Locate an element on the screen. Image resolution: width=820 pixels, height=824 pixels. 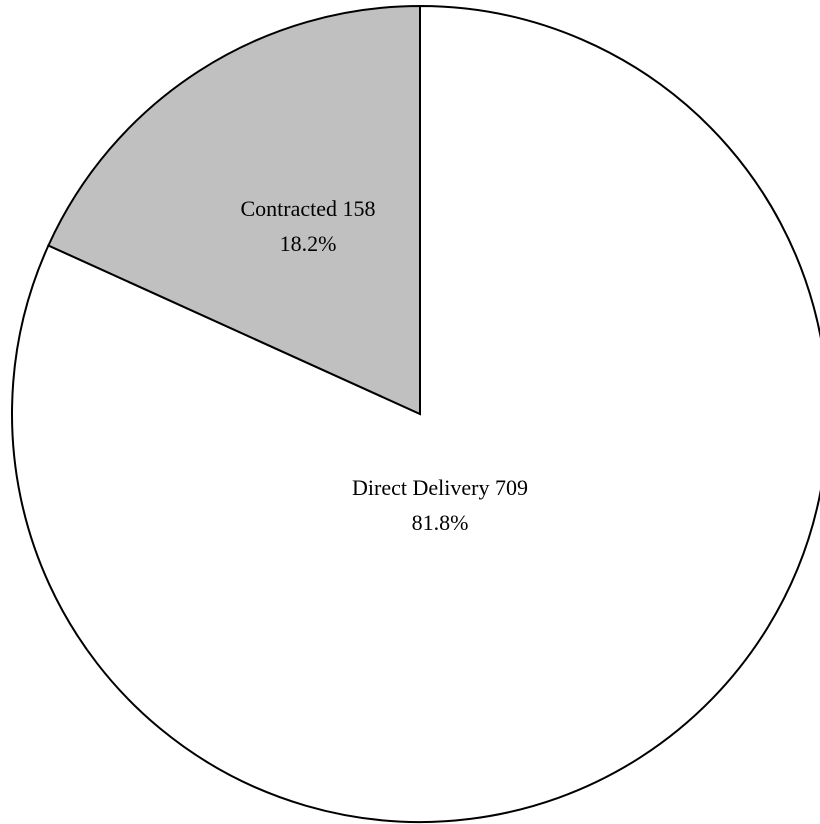
percent-label: 18.2% is located at coordinates (308, 243).